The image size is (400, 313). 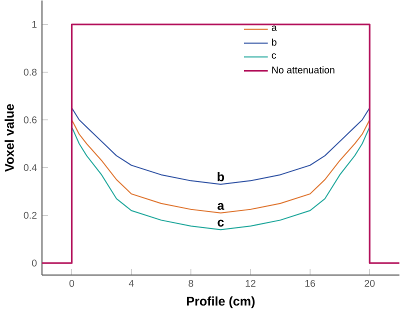 What do you see at coordinates (274, 29) in the screenshot?
I see `legend-label: a` at bounding box center [274, 29].